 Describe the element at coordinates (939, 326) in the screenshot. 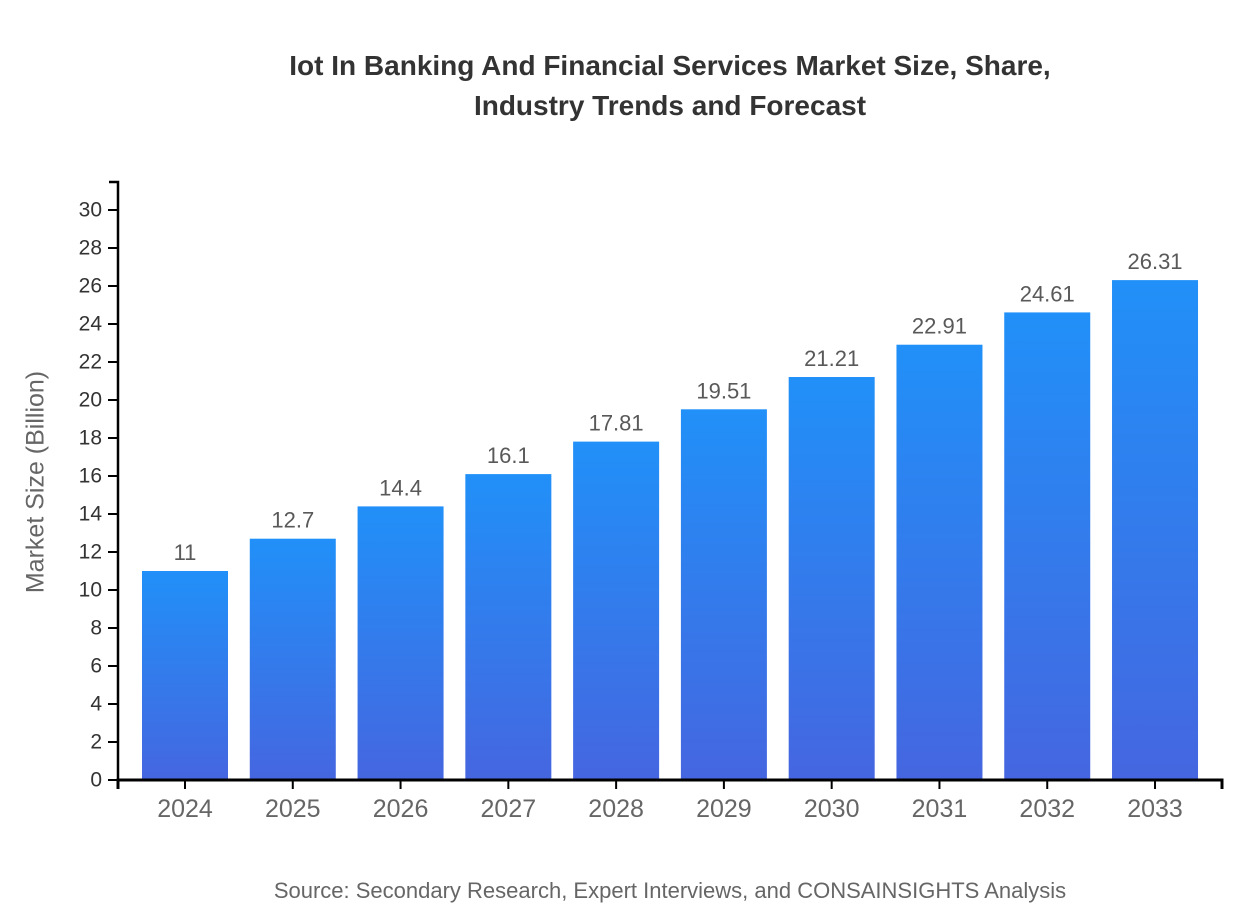

I see `bar-value-label: 22.91` at that location.